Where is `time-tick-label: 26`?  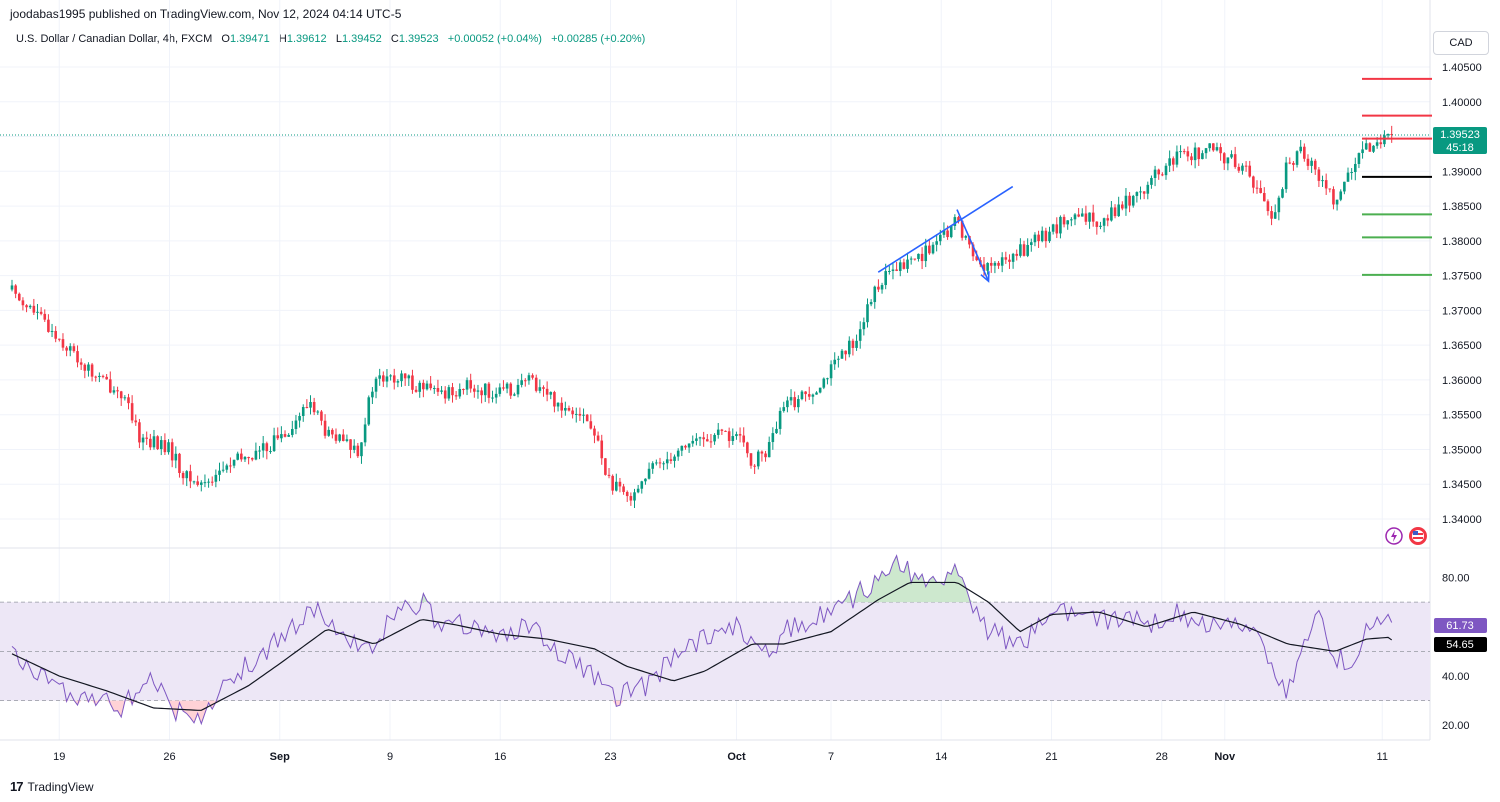
time-tick-label: 26 is located at coordinates (169, 757).